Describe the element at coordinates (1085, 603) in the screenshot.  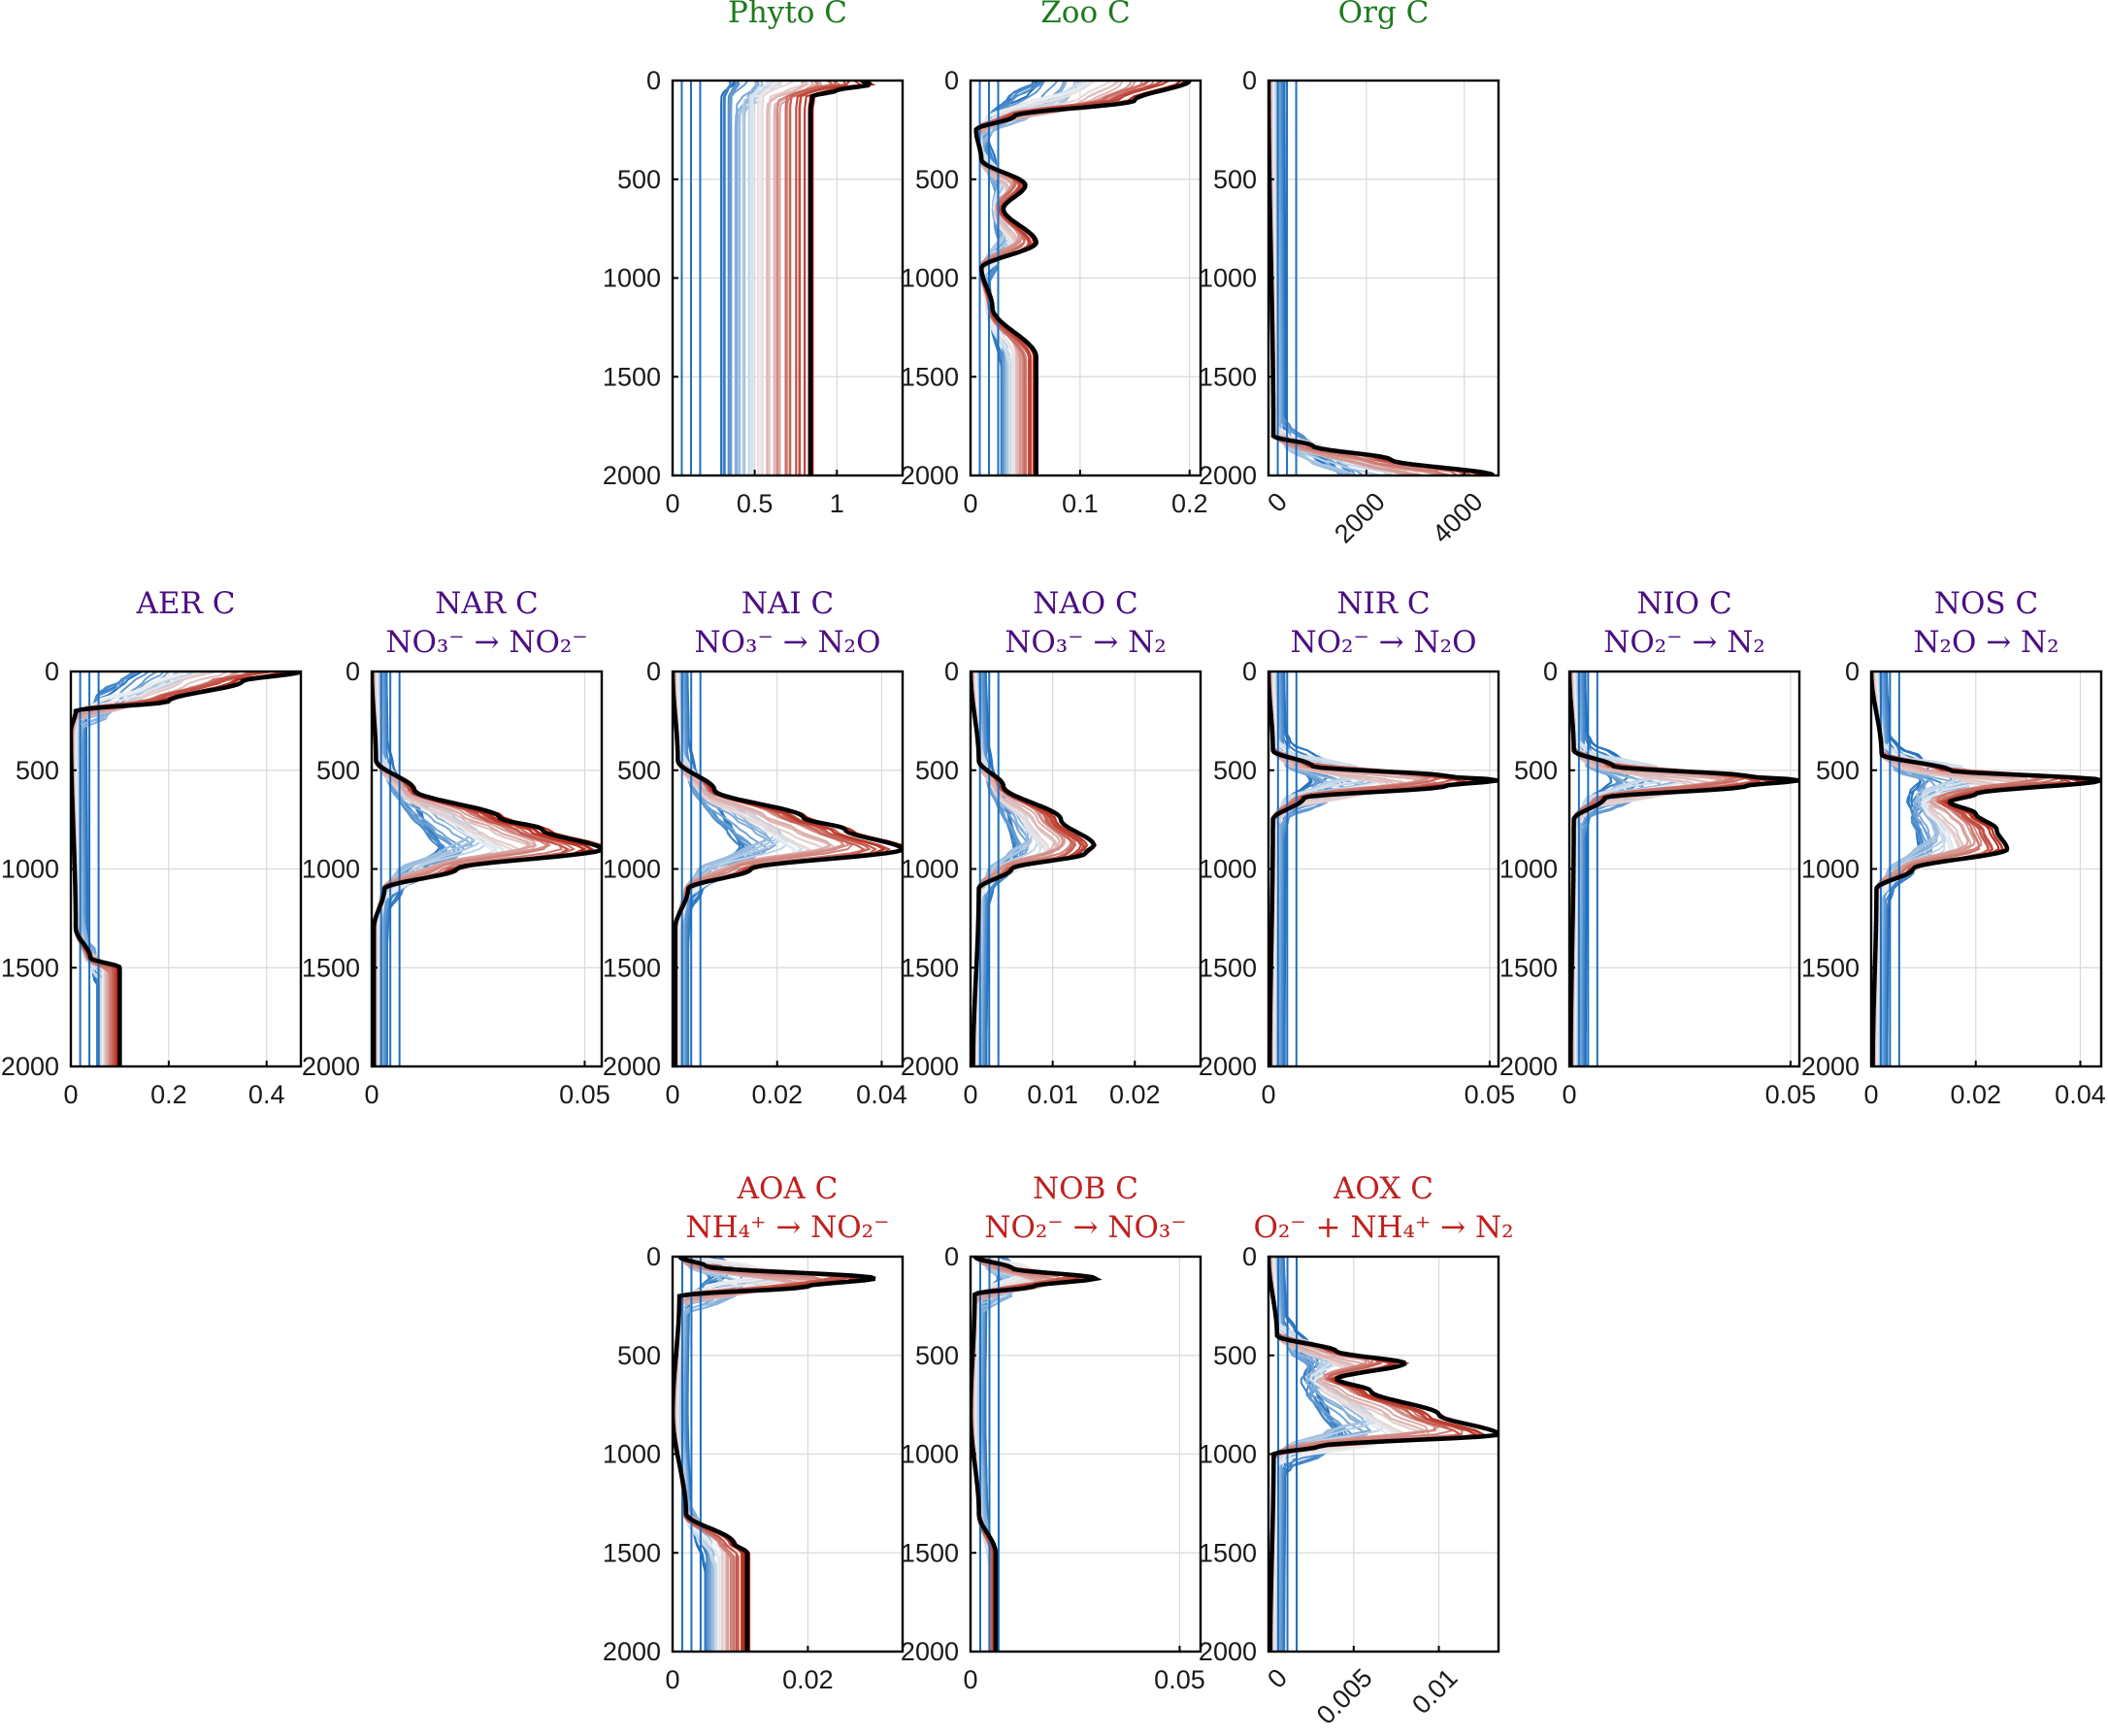
I see `panel-title: NAO C` at that location.